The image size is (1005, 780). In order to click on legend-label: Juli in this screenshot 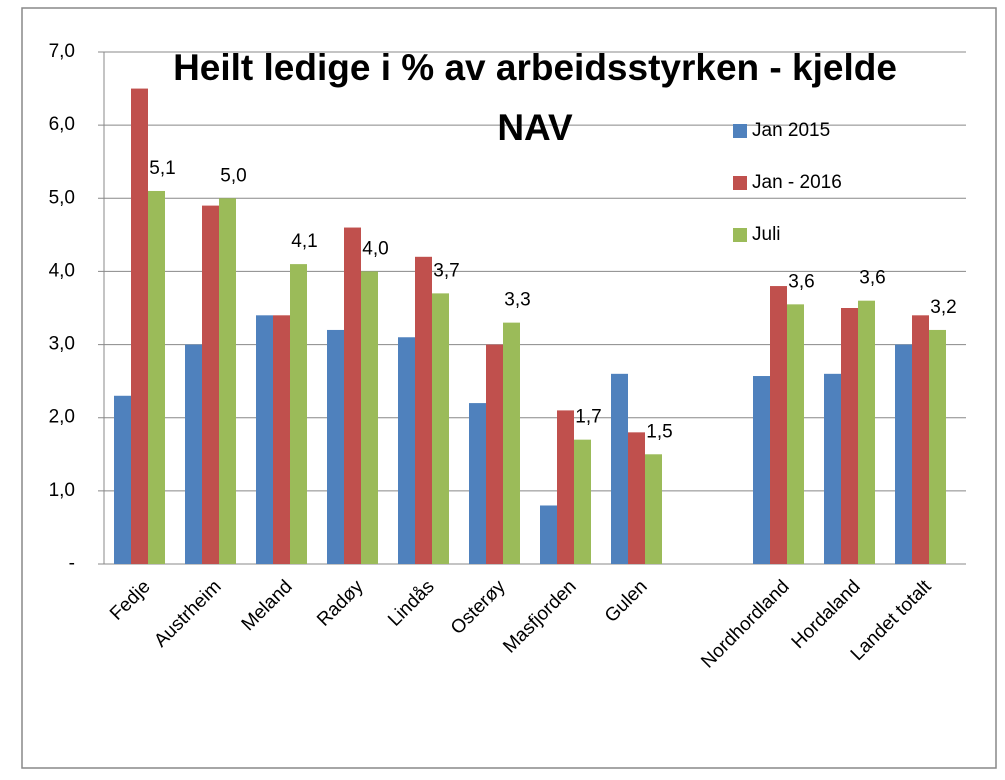, I will do `click(766, 234)`.